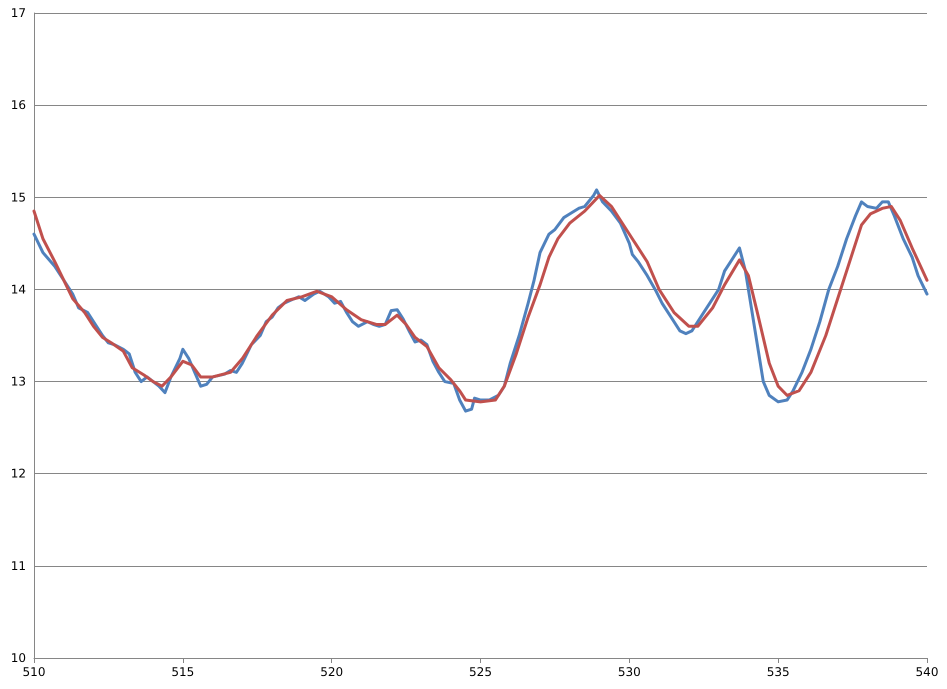 This screenshot has width=947, height=689. I want to click on x-tick-label: 510, so click(34, 672).